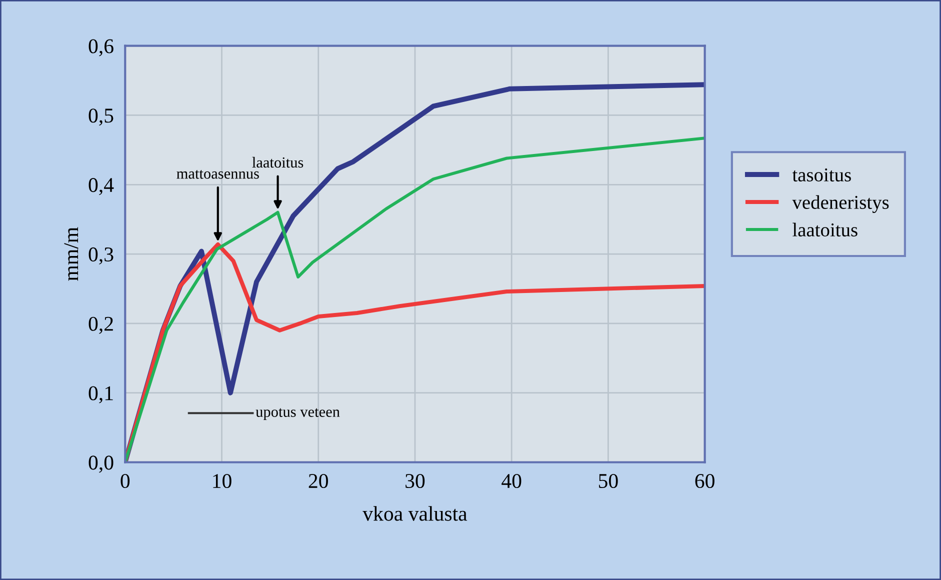 The height and width of the screenshot is (580, 941). Describe the element at coordinates (101, 47) in the screenshot. I see `y-tick-label: 0,6` at that location.